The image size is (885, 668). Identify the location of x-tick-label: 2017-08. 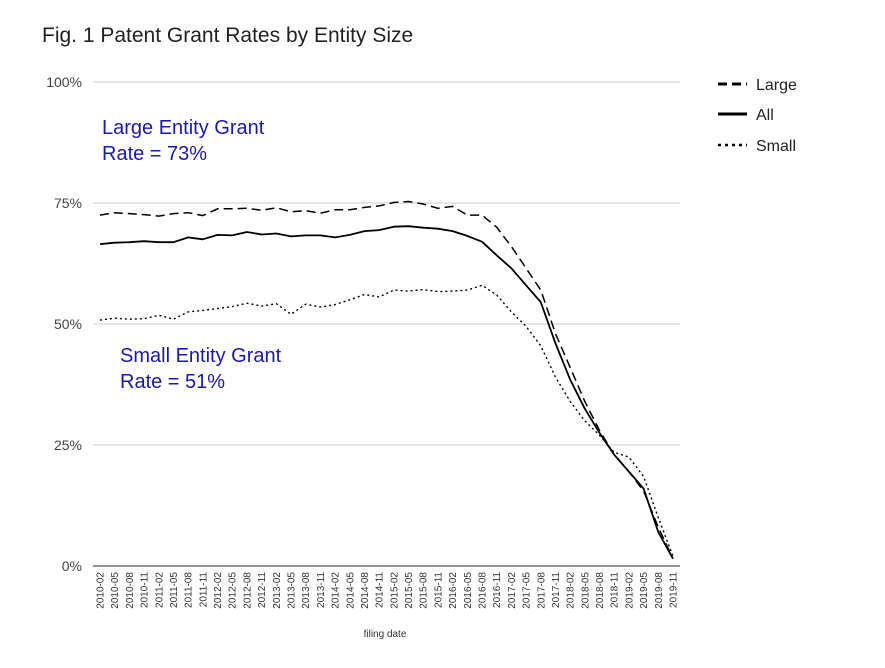
(541, 590).